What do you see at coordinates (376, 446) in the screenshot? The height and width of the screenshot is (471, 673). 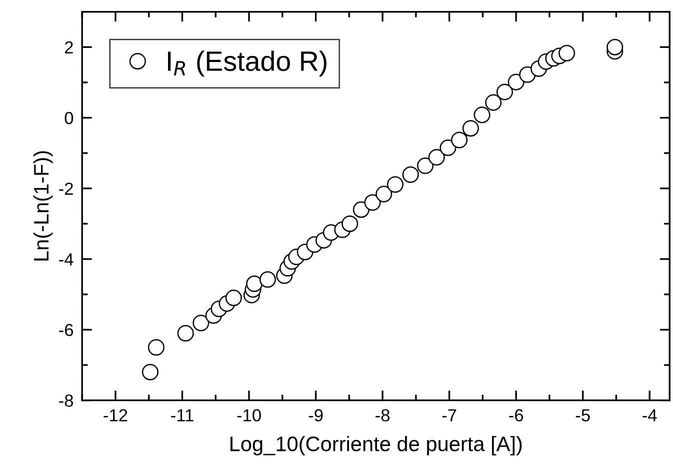 I see `x-axis-title: Log_10(Corriente de puerta [A])` at bounding box center [376, 446].